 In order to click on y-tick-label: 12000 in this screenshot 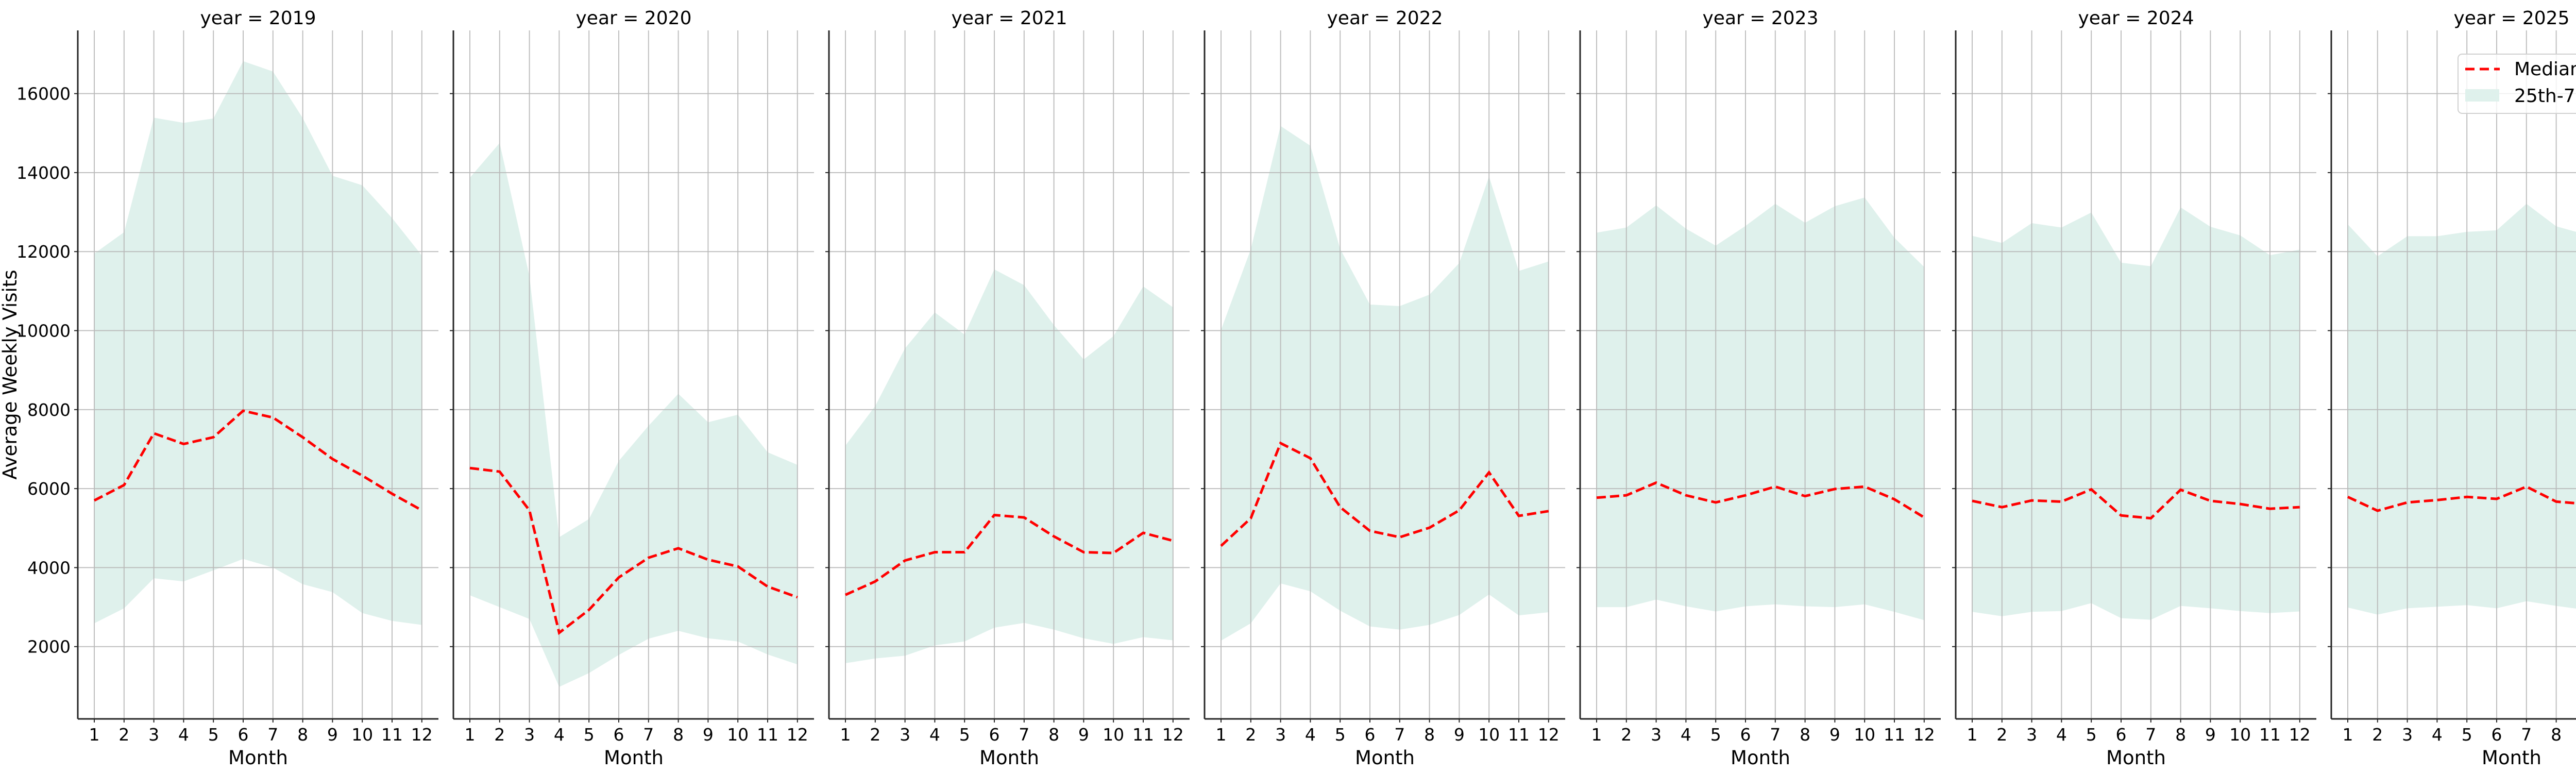, I will do `click(43, 252)`.